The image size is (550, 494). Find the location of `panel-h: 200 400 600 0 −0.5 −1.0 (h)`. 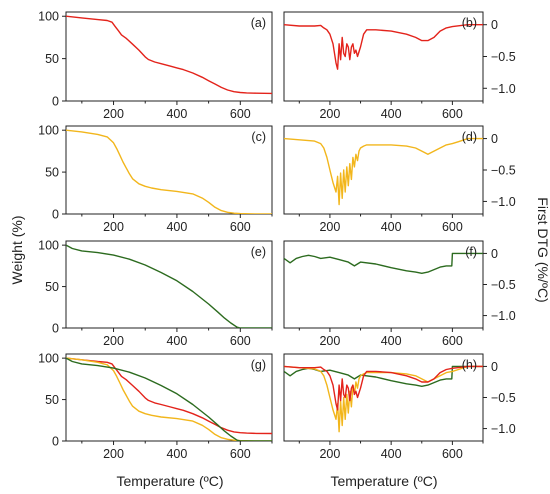

panel-h: 200 400 600 0 −0.5 −1.0 (h) is located at coordinates (399, 407).